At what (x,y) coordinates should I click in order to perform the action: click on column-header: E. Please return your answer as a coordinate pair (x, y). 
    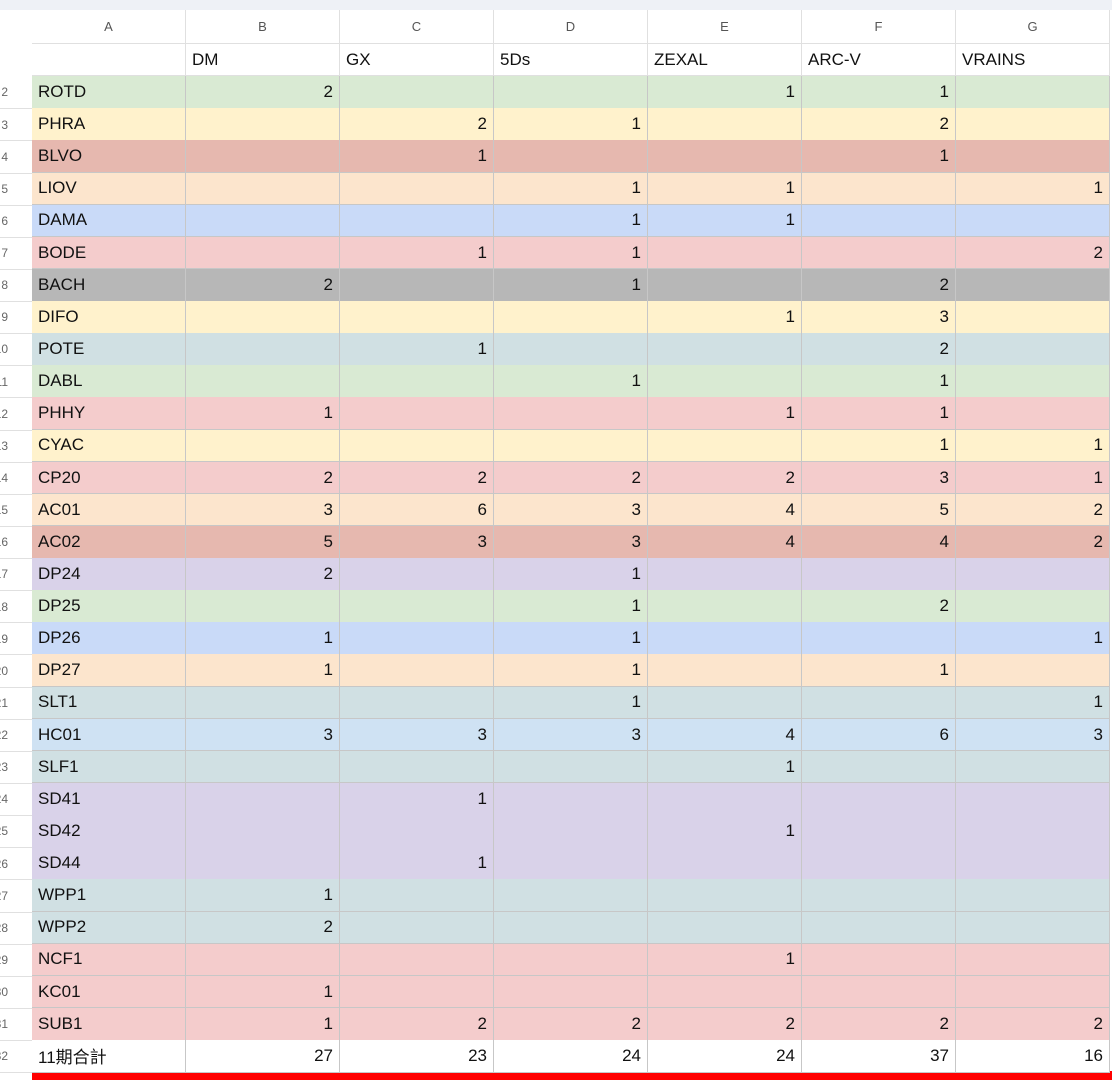
    Looking at the image, I should click on (725, 27).